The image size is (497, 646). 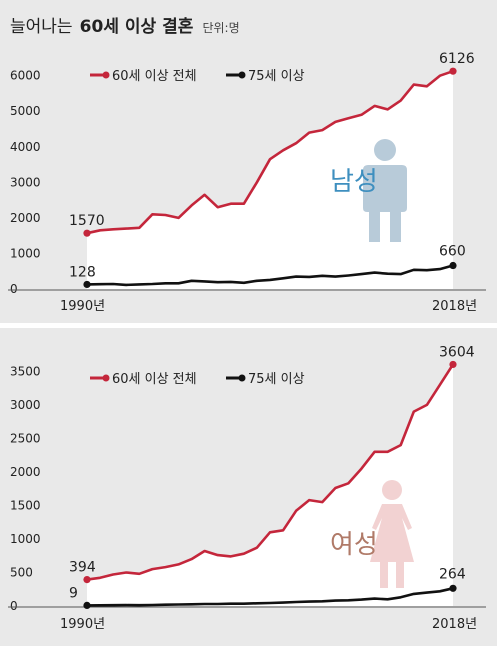 What do you see at coordinates (82, 272) in the screenshot?
I see `data-label-start: 128` at bounding box center [82, 272].